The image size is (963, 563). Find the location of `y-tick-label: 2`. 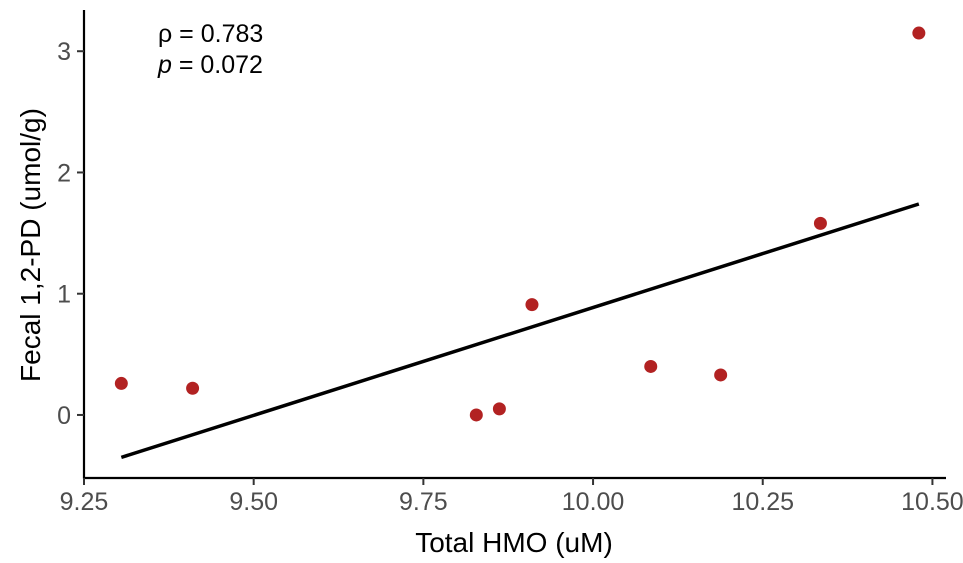

y-tick-label: 2 is located at coordinates (64, 173).